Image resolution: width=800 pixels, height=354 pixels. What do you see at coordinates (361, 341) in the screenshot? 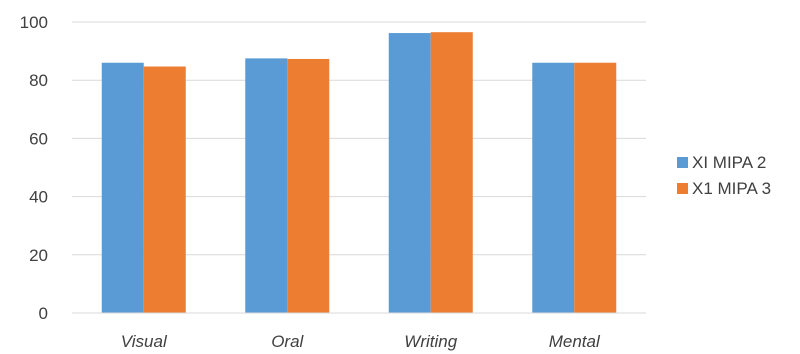
I see `x-axis-ticks: Visual Oral Writing Mental` at bounding box center [361, 341].